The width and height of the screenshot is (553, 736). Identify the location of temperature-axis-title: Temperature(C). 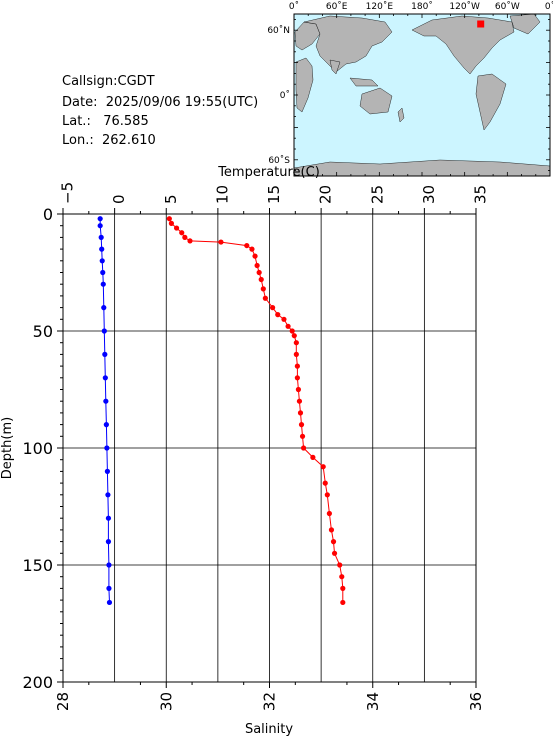
(268, 172).